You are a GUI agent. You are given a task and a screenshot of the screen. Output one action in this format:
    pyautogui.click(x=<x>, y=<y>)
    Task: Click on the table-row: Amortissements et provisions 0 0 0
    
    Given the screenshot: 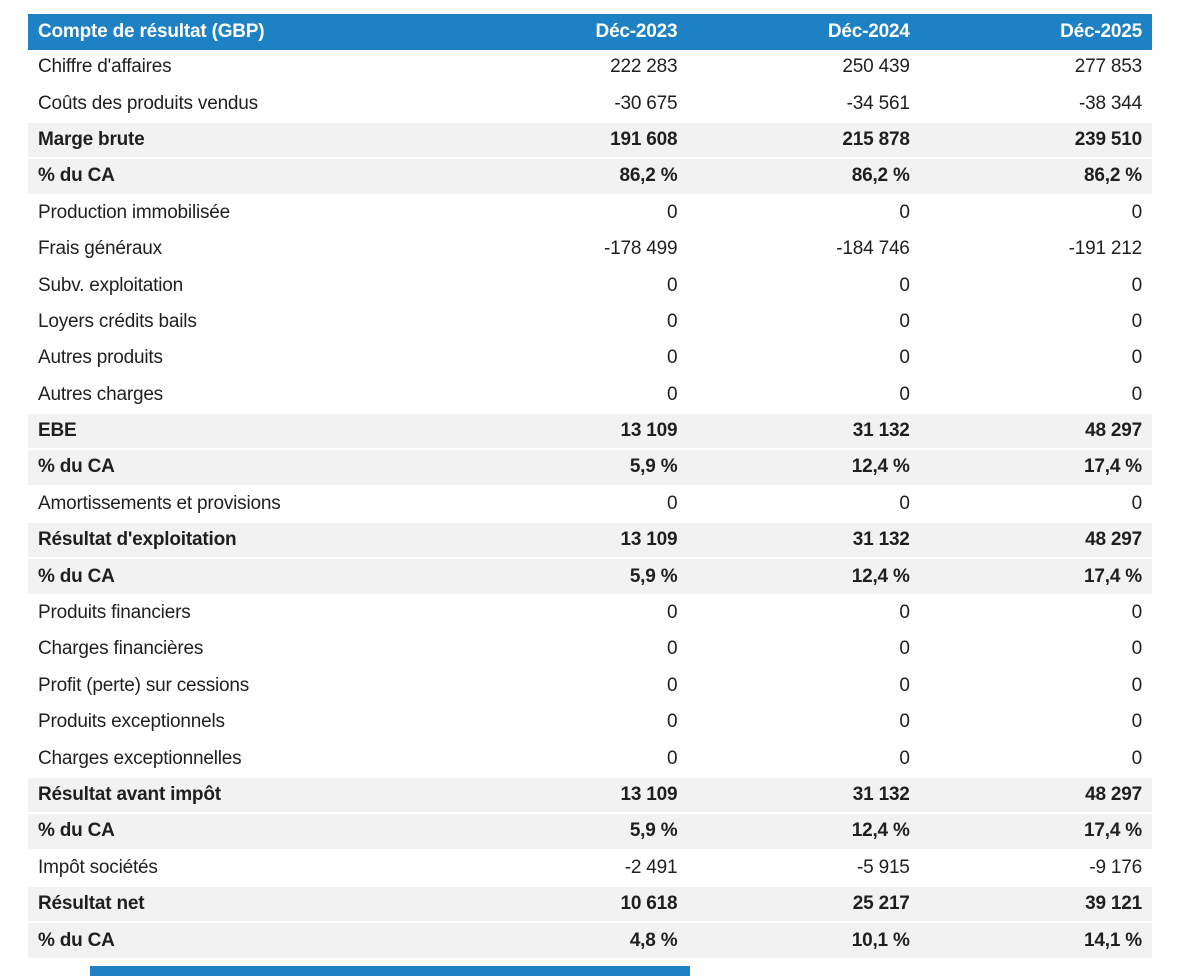 What is the action you would take?
    pyautogui.click(x=590, y=505)
    